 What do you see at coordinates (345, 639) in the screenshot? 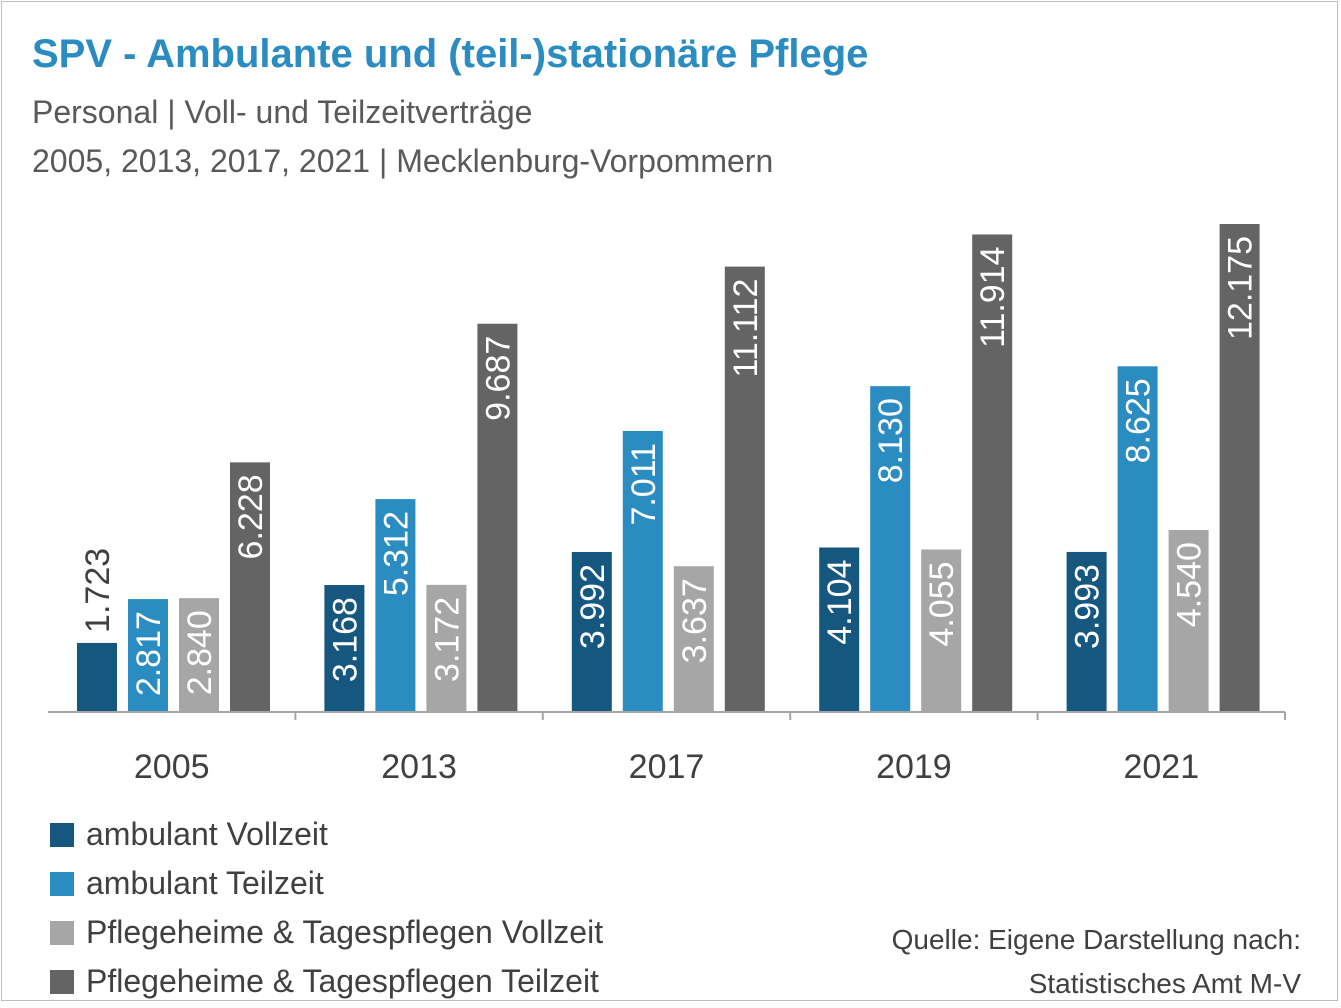
I see `data-label-2013-series-0: 3.168` at bounding box center [345, 639].